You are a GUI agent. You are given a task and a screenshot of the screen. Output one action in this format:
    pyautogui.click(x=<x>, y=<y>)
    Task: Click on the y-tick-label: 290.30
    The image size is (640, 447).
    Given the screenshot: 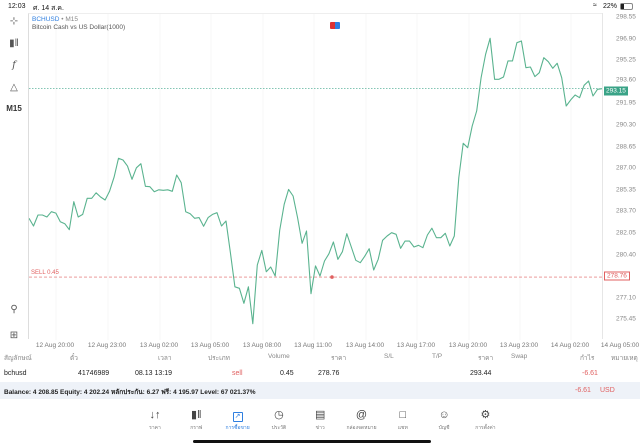 What is the action you would take?
    pyautogui.click(x=626, y=125)
    